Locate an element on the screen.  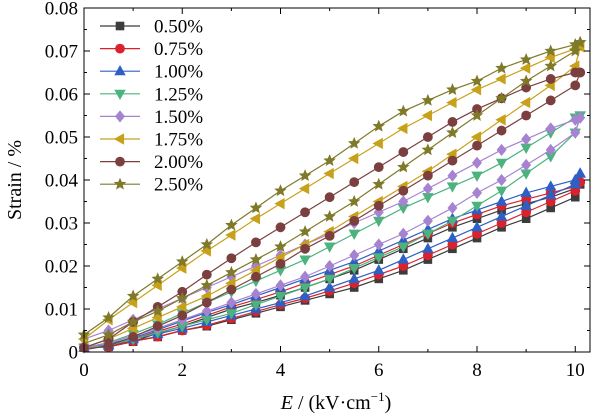
x-axis-title-unit: / (kV·cm is located at coordinates (332, 403).